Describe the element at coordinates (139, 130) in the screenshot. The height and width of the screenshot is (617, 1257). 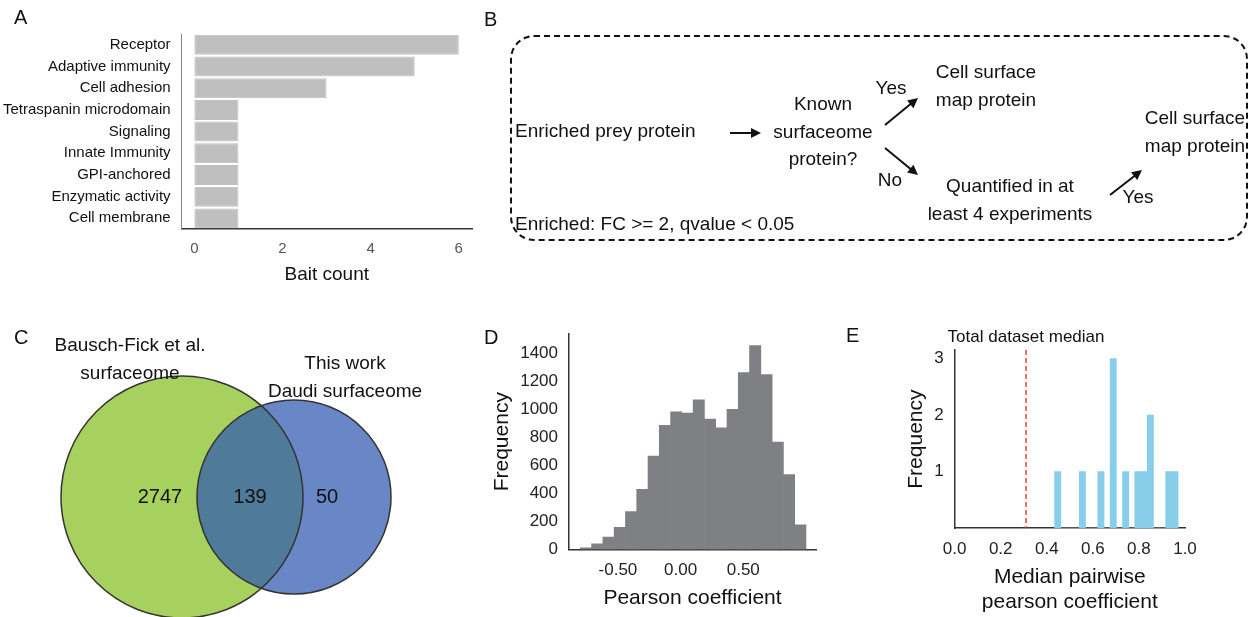
I see `y-tick-label: Signaling` at that location.